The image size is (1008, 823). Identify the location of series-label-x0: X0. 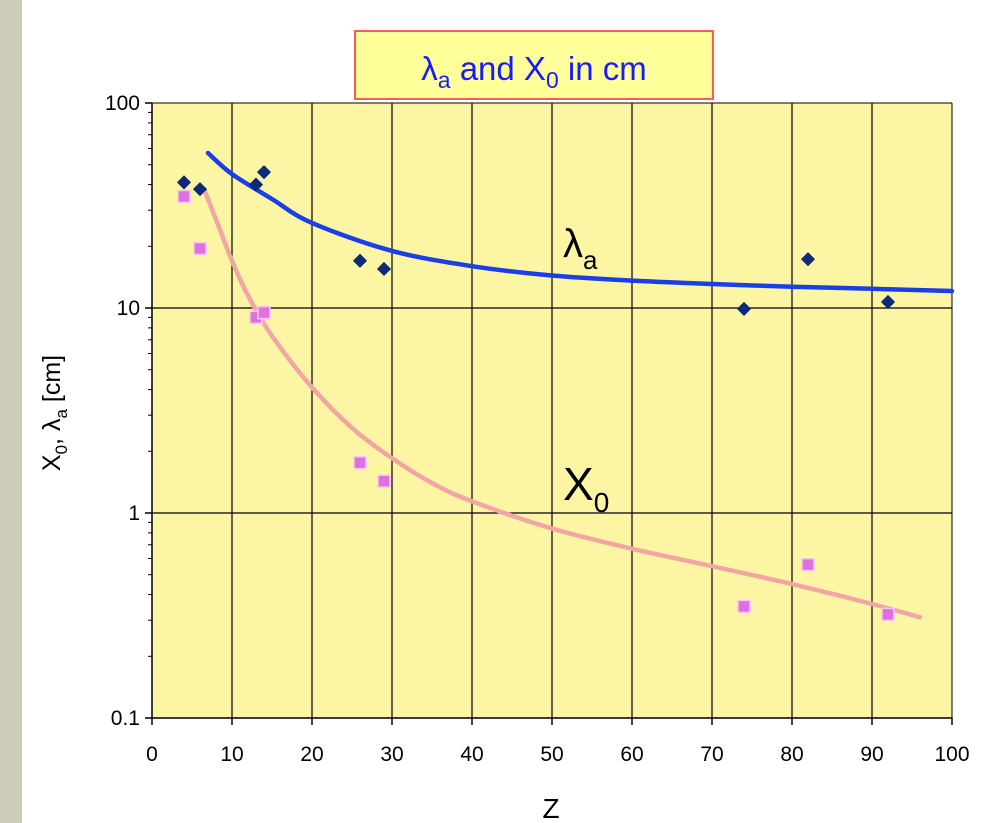
(586, 488).